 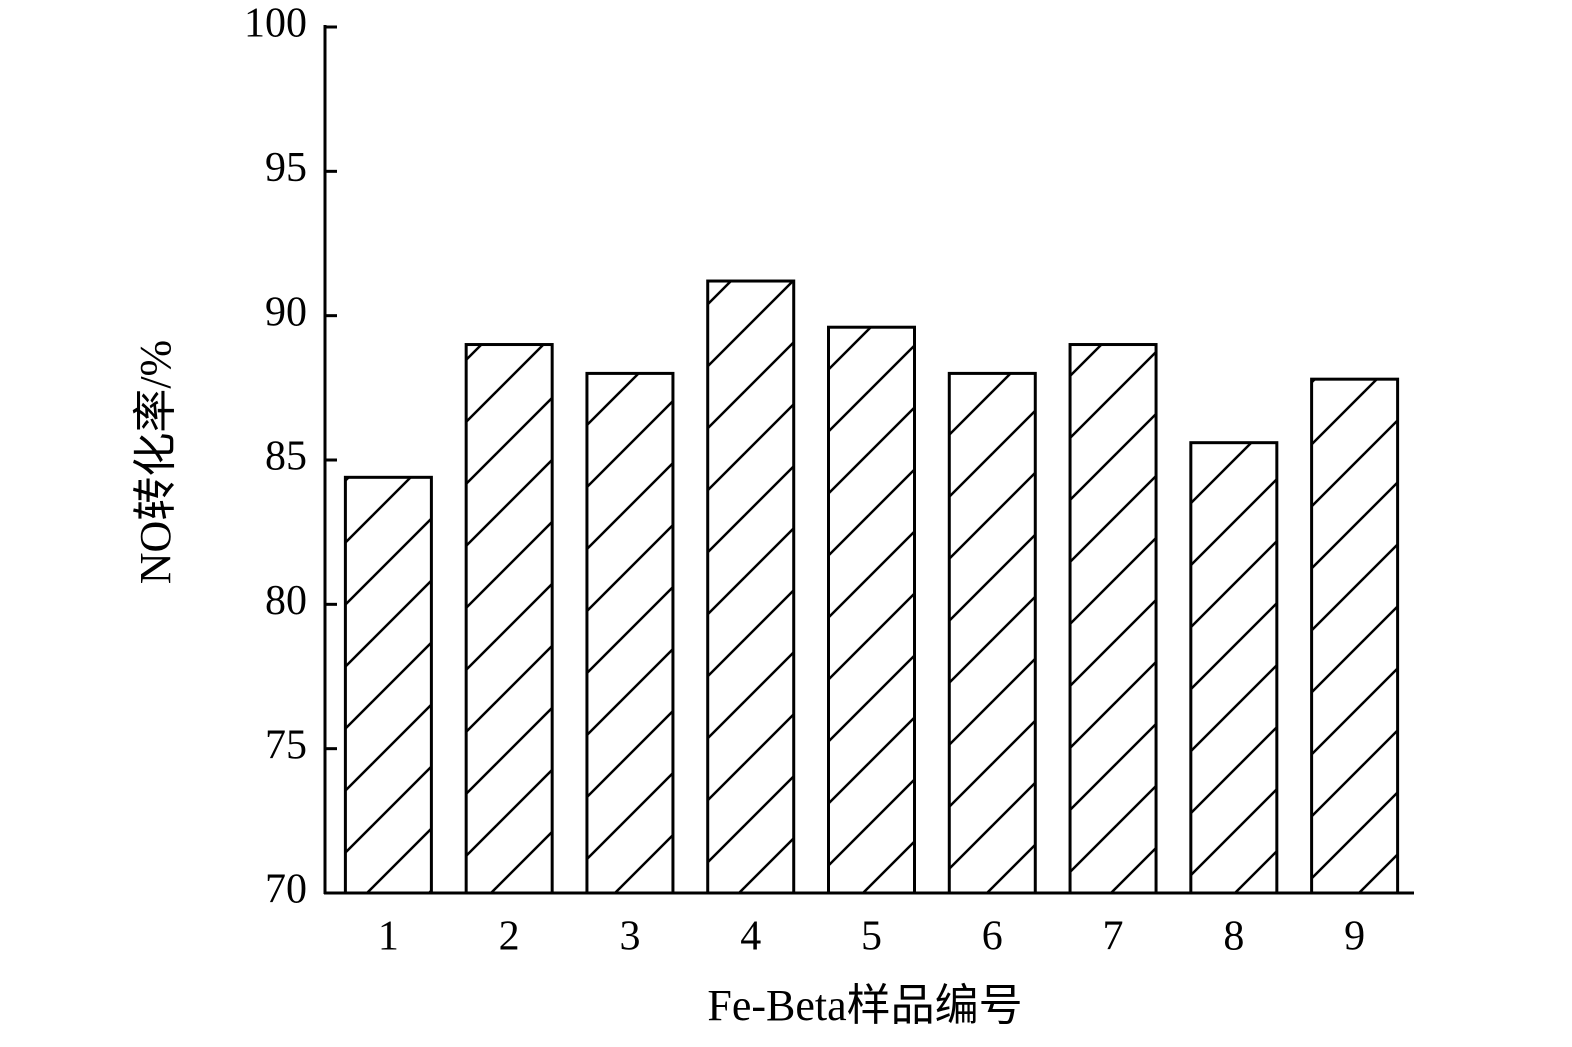 I want to click on y-tick-label: 70, so click(x=286, y=890).